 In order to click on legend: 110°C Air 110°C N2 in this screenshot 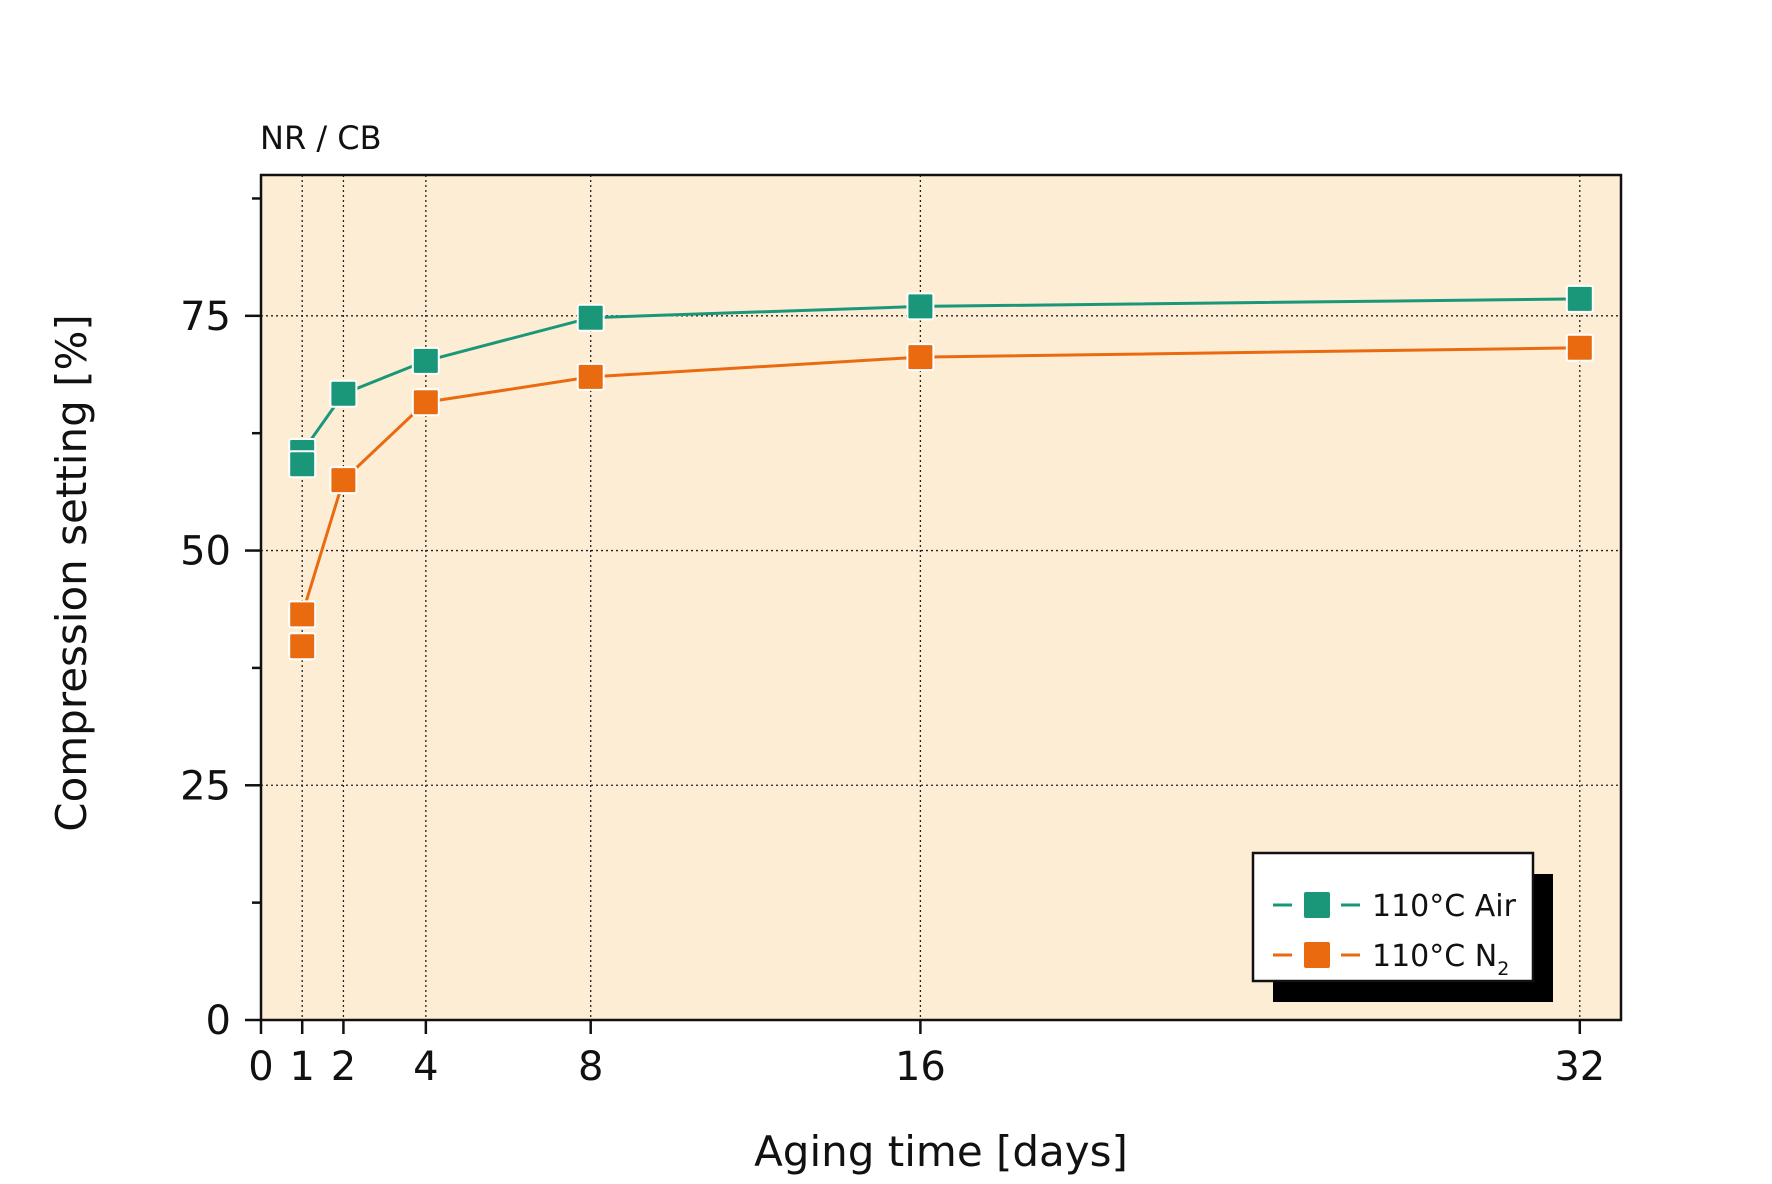, I will do `click(1402, 926)`.